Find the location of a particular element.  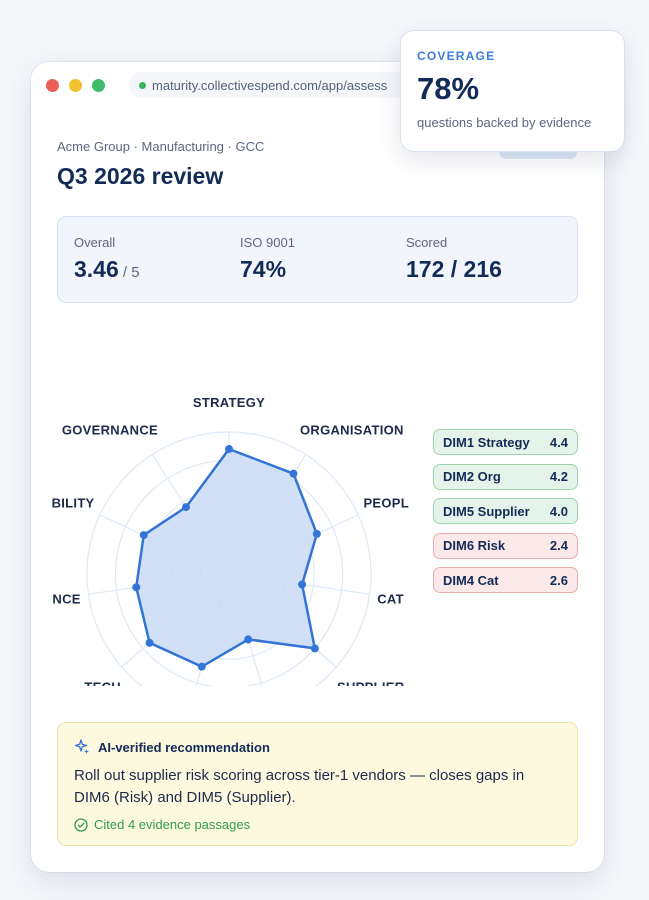

page-title: Q3 2026 review is located at coordinates (140, 176).